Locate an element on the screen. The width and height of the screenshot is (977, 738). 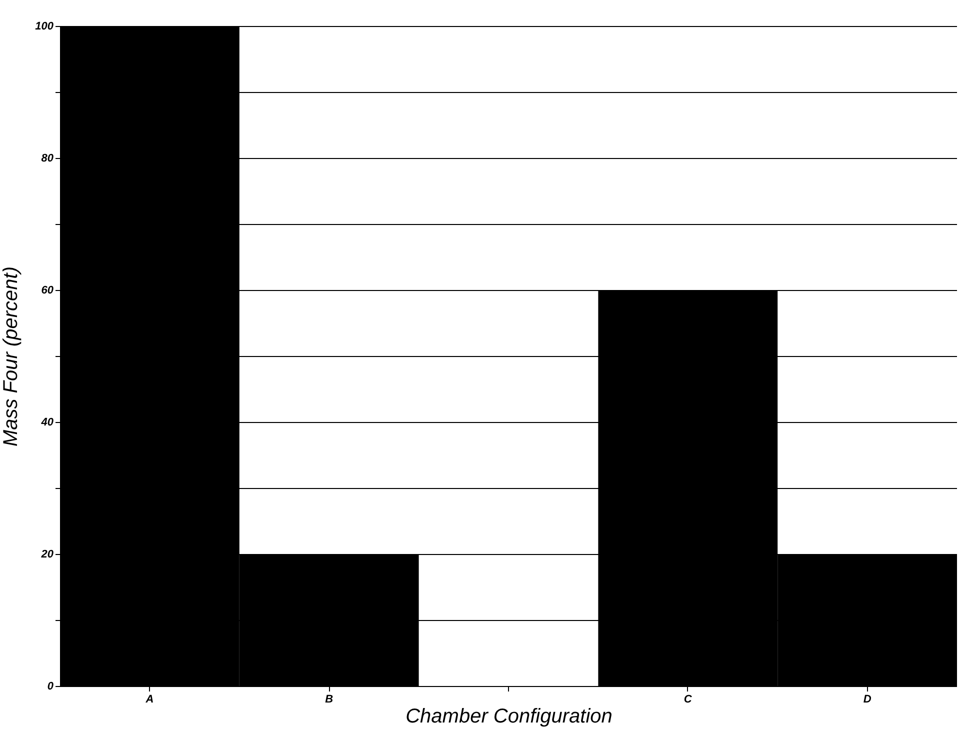
y-tick-label: 80 is located at coordinates (47, 158).